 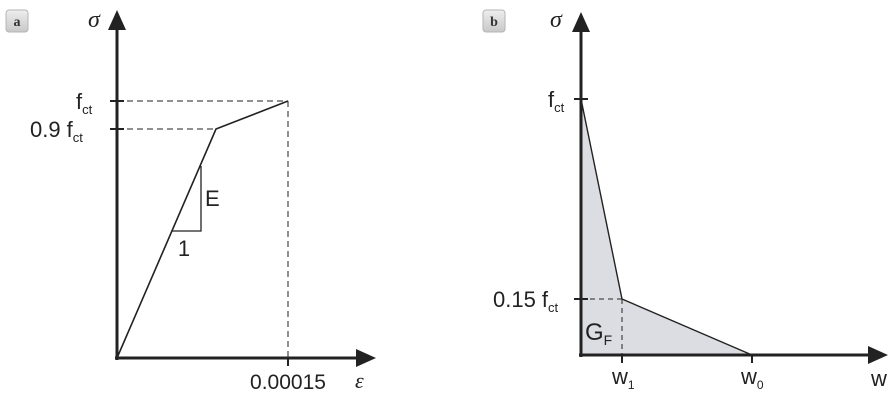 What do you see at coordinates (878, 378) in the screenshot?
I see `panel-b-x-axis-label: w` at bounding box center [878, 378].